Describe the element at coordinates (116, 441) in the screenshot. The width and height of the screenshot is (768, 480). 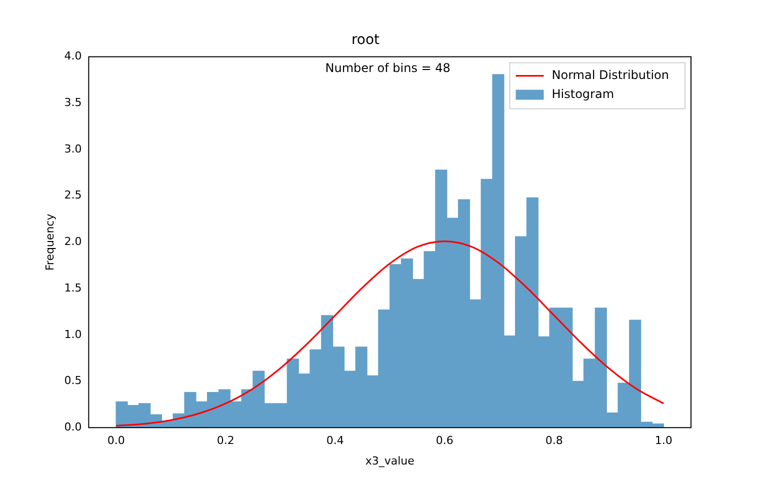
I see `x-tick-label: 0.0` at that location.